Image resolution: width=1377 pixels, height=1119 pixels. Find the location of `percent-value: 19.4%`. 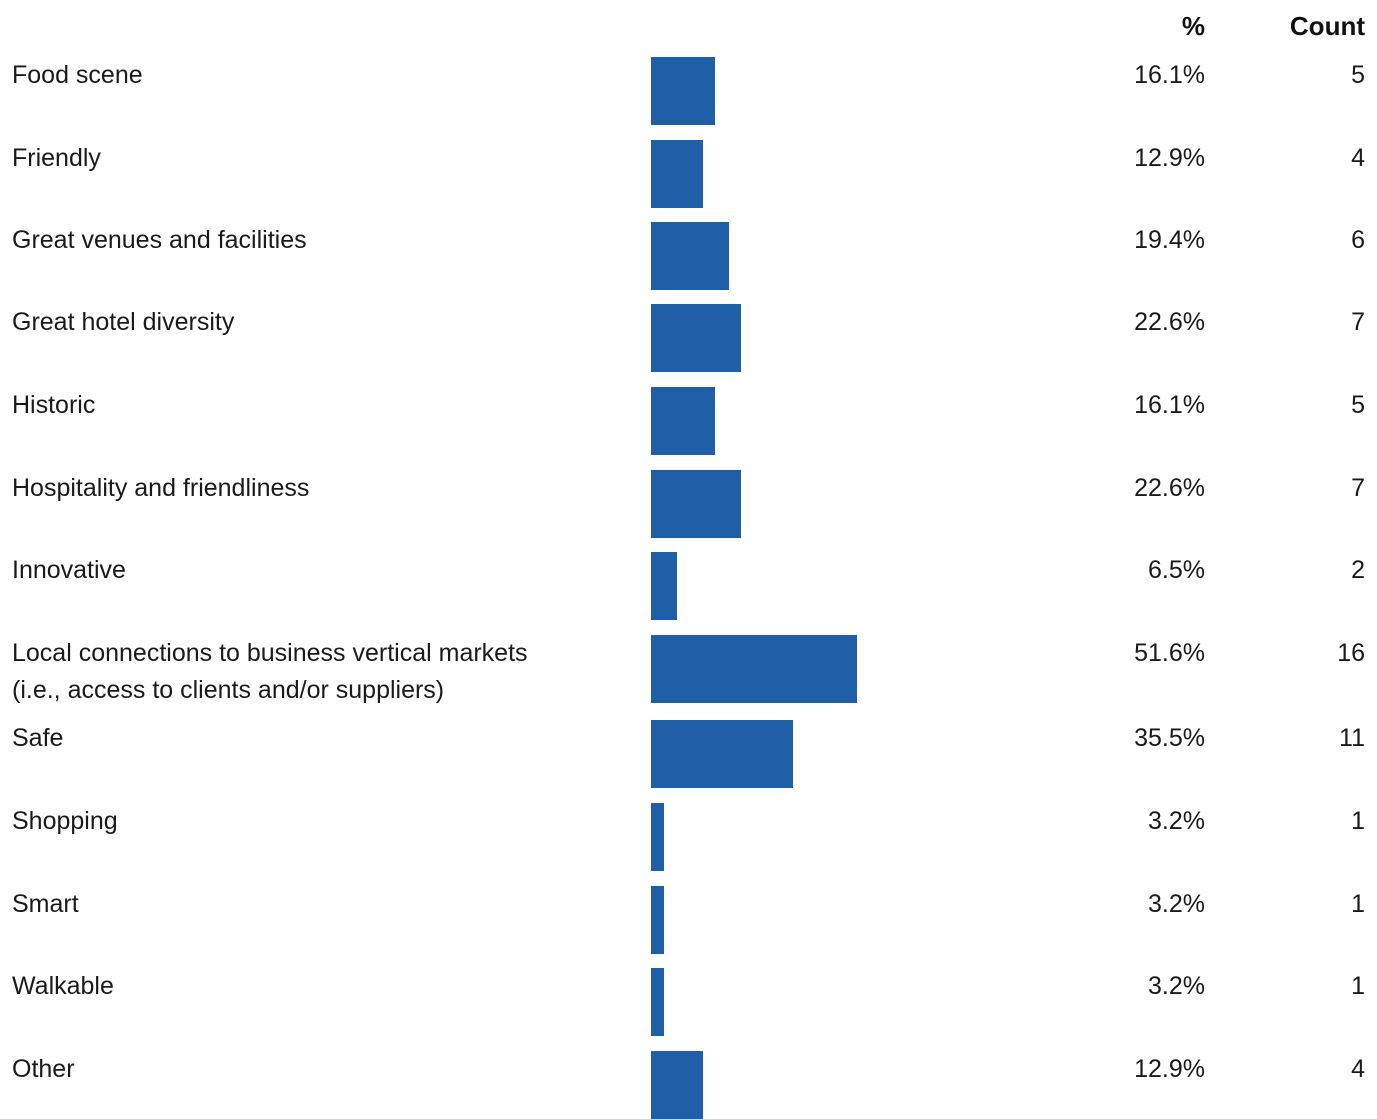

percent-value: 19.4% is located at coordinates (1169, 240).